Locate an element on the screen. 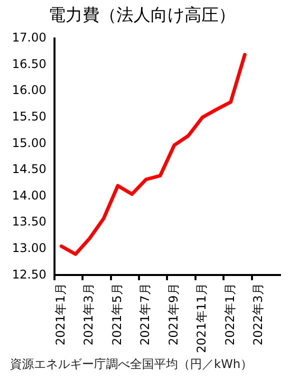 The image size is (300, 386). y-tick-label: 13.50 is located at coordinates (29, 221).